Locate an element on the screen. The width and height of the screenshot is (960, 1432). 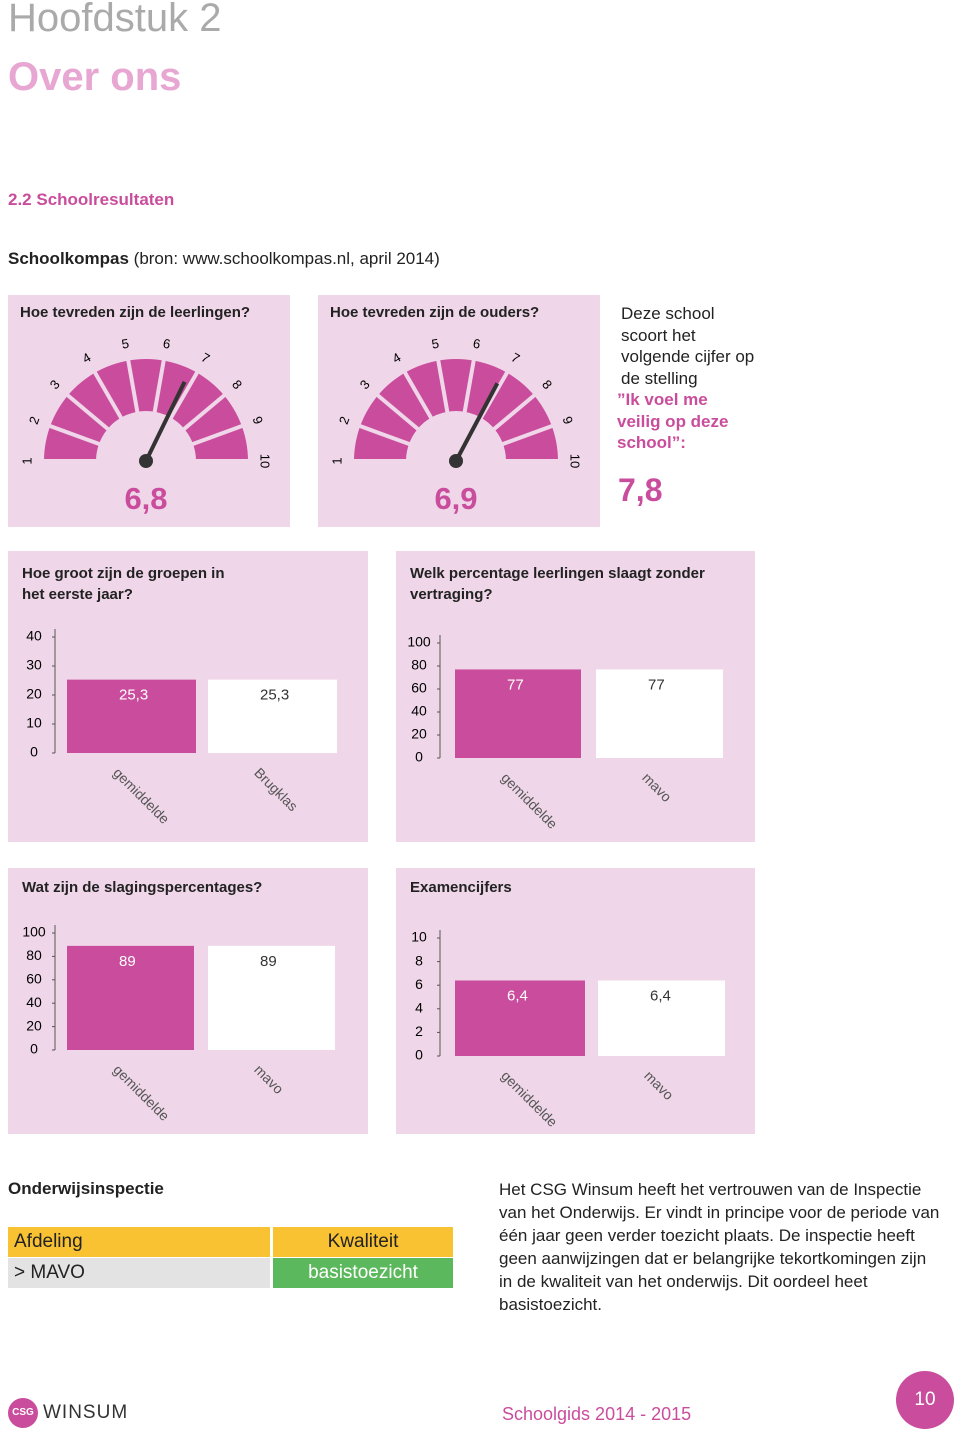
chapter: Hoofdstuk 2 is located at coordinates (115, 20).